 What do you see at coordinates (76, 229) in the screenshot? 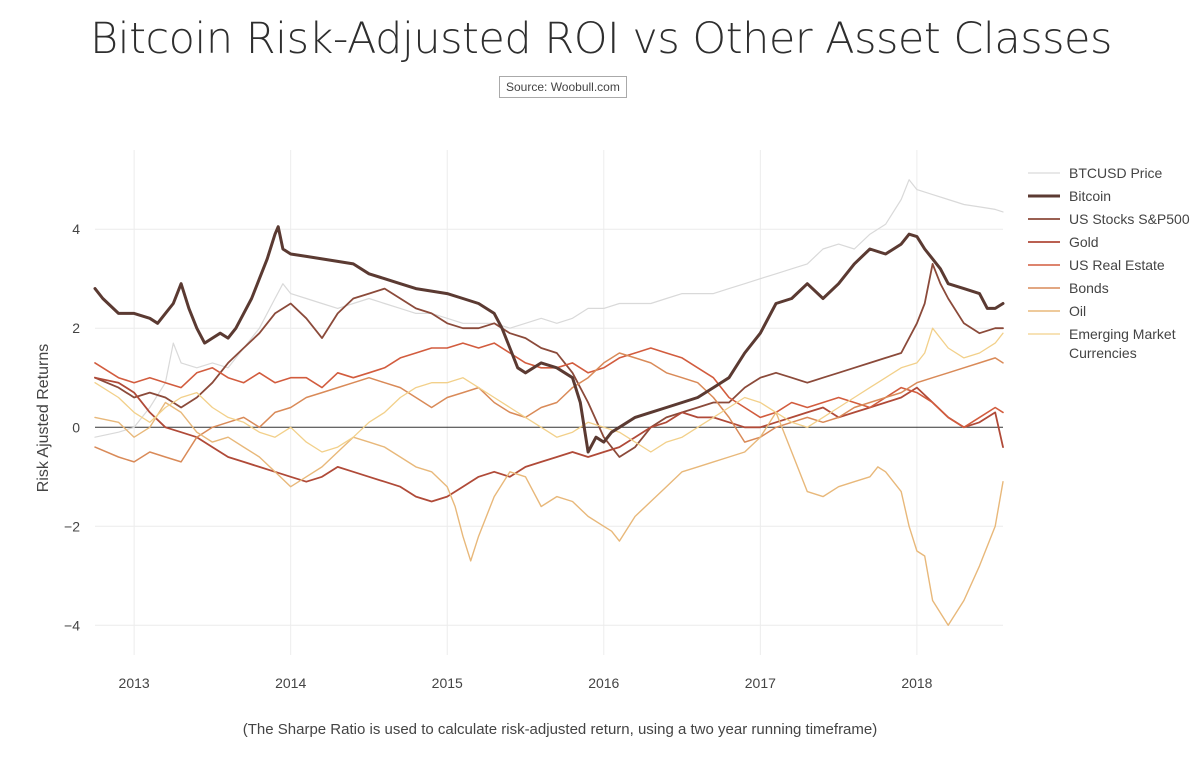
I see `y-tick-label: 4` at bounding box center [76, 229].